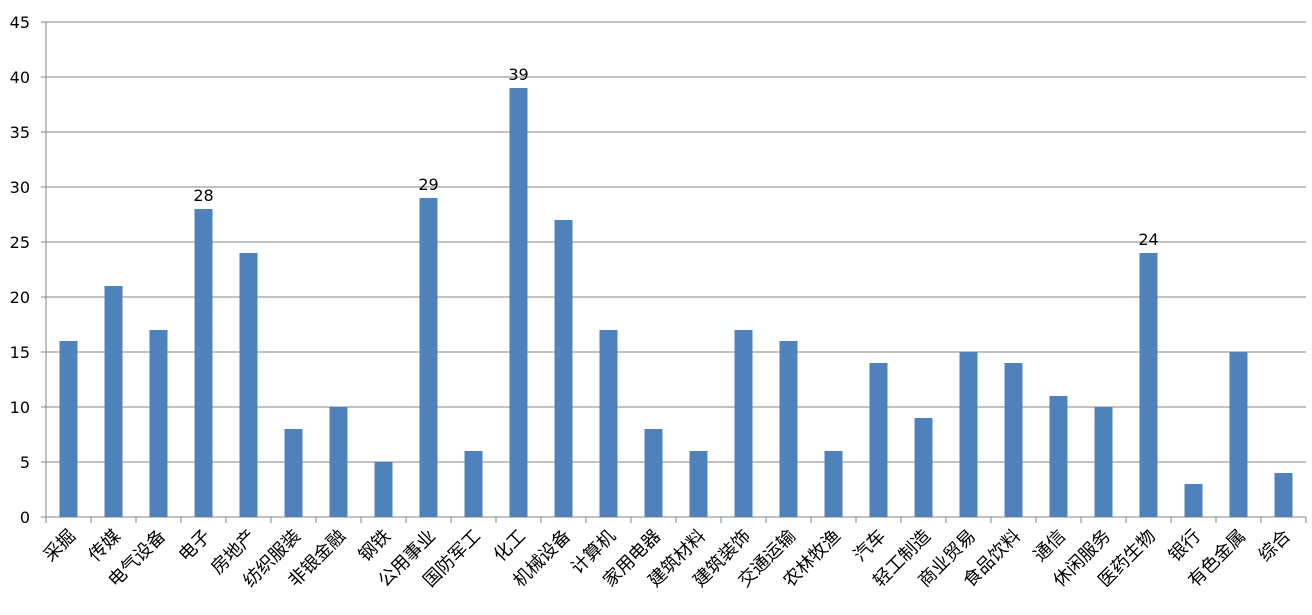 This screenshot has height=615, width=1312. I want to click on y-tick-label: 5, so click(25, 462).